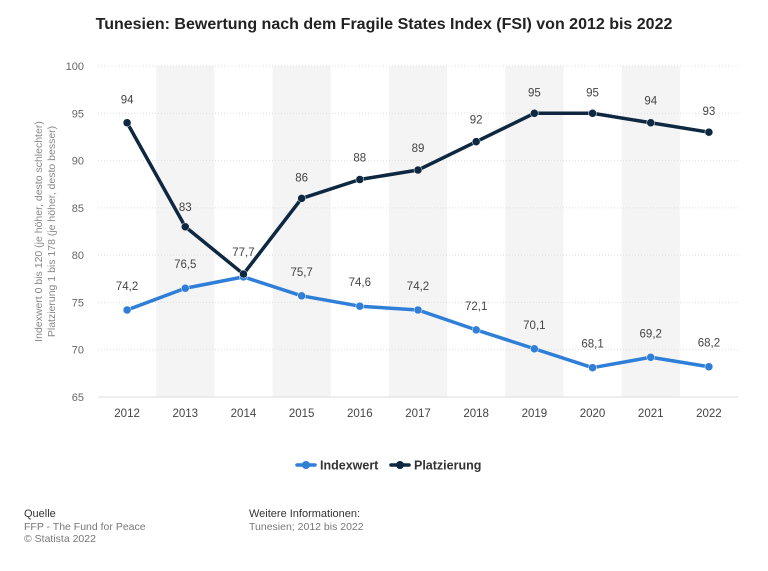  Describe the element at coordinates (476, 141) in the screenshot. I see `platzierung-point-2018` at that location.